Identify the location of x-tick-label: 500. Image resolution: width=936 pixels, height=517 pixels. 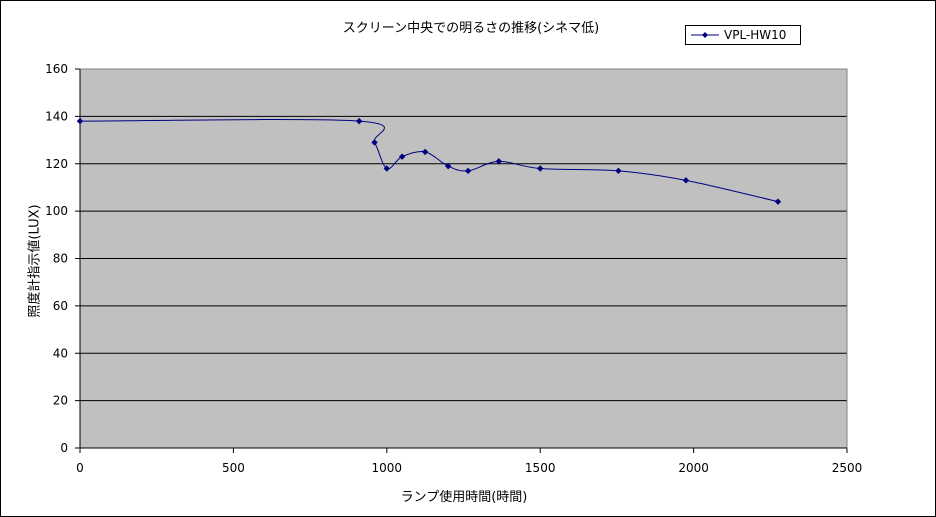
(233, 468).